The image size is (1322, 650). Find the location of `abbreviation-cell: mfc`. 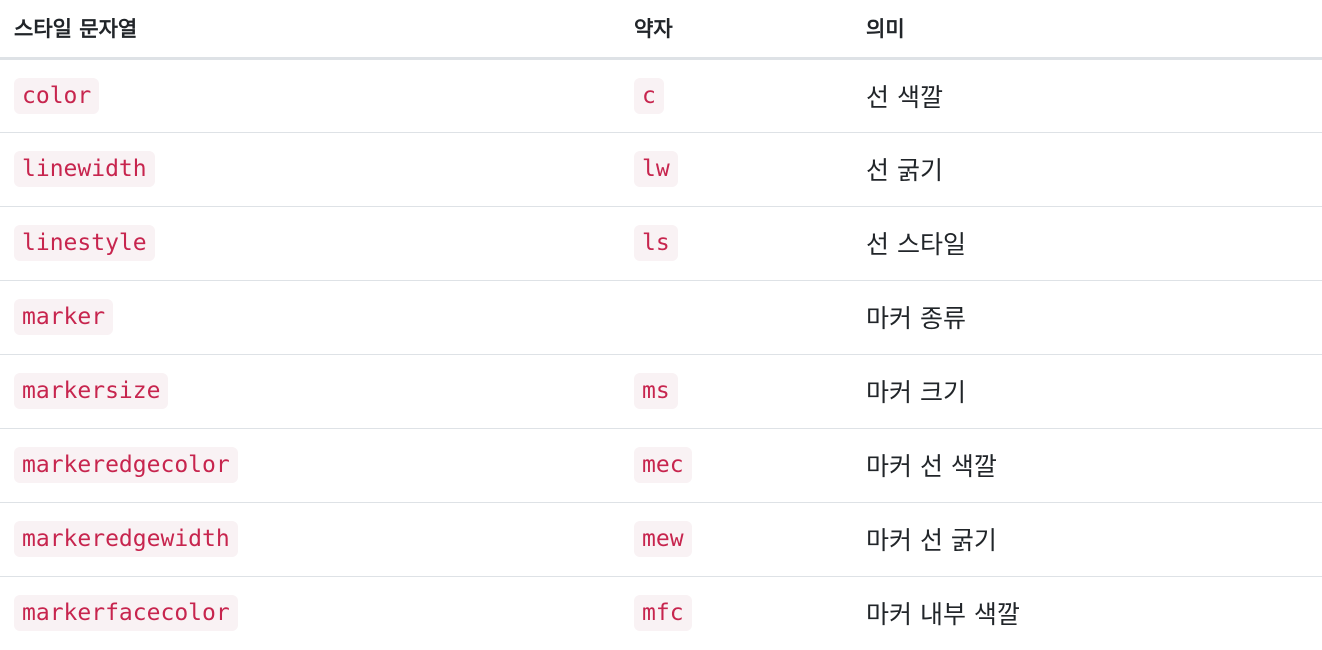

abbreviation-cell: mfc is located at coordinates (742, 613).